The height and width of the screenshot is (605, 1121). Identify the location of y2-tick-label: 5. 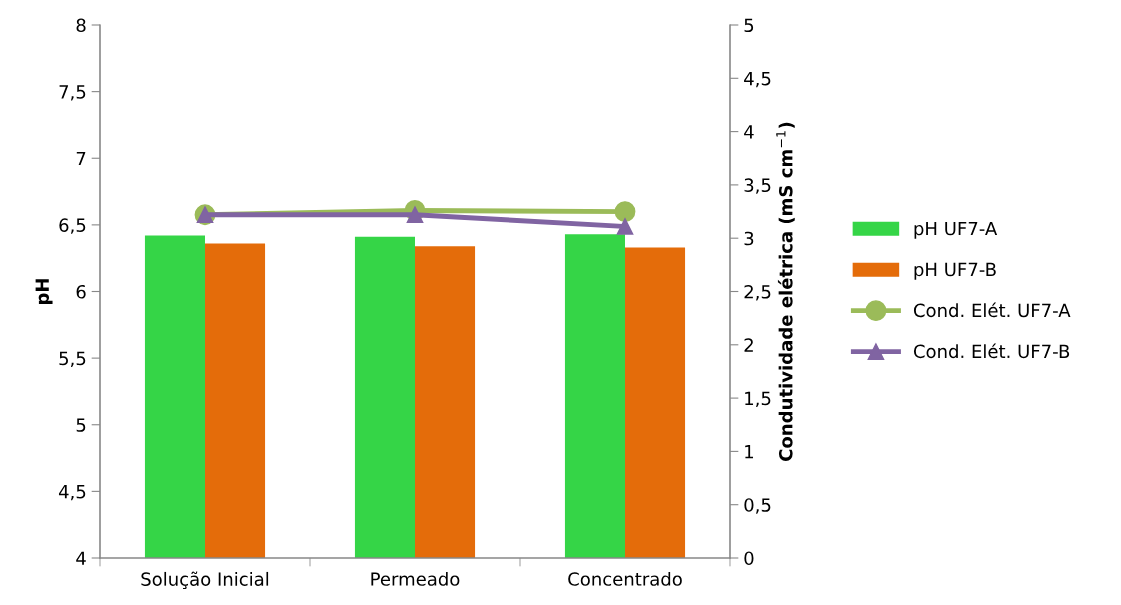
(749, 25).